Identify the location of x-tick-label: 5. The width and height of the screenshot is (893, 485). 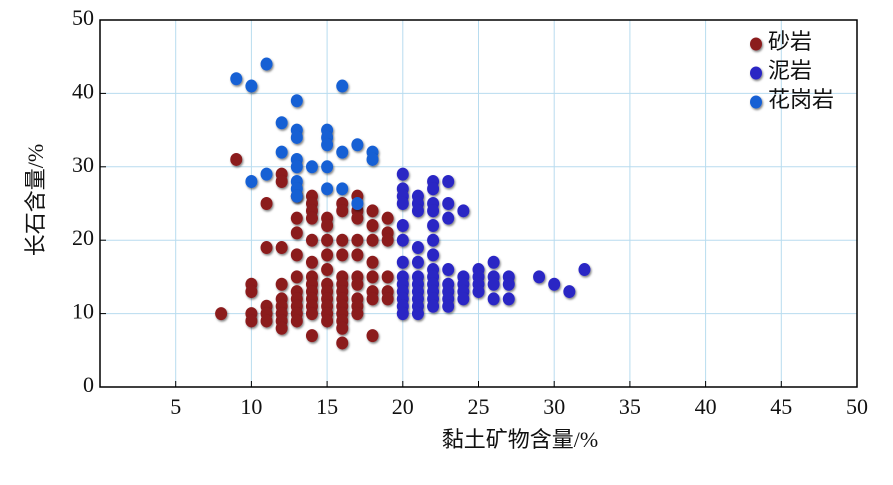
(175, 406).